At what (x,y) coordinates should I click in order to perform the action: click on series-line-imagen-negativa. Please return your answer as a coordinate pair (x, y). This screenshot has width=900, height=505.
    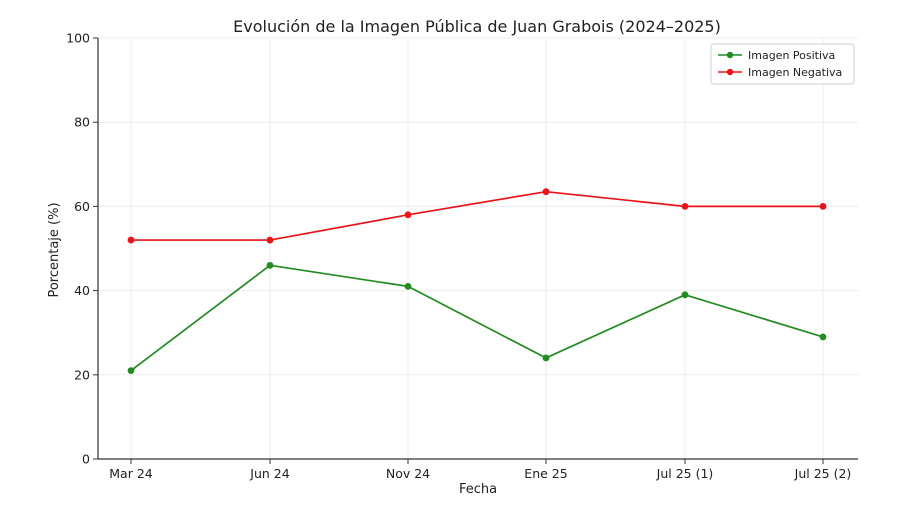
    Looking at the image, I should click on (477, 215).